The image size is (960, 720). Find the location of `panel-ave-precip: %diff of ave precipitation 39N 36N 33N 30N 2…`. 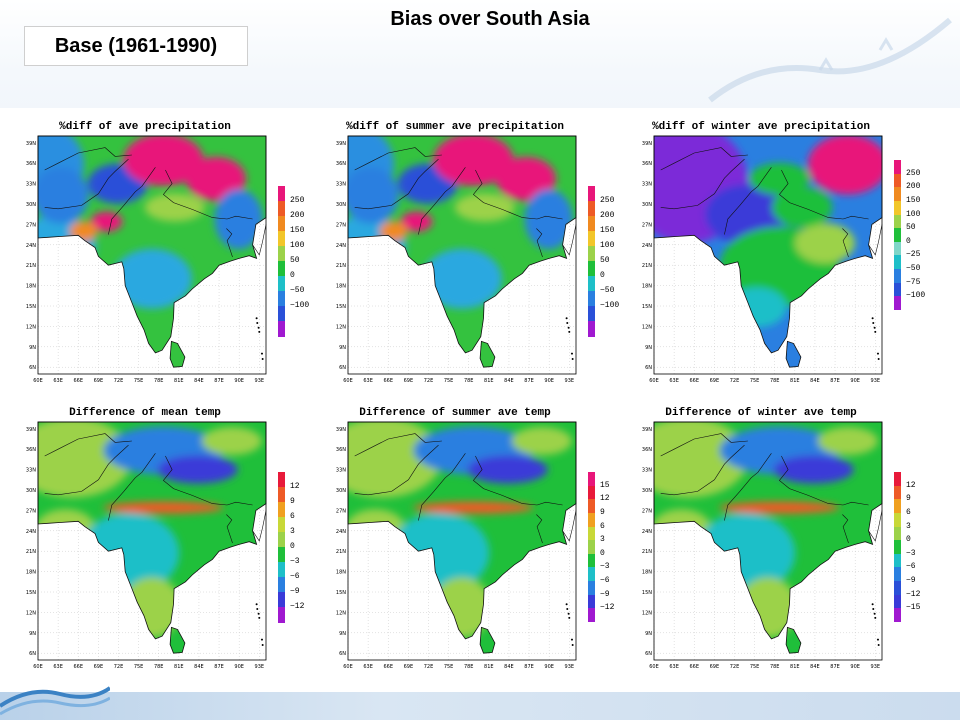

panel-ave-precip: %diff of ave precipitation 39N 36N 33N 30N 2… is located at coordinates (172, 260).